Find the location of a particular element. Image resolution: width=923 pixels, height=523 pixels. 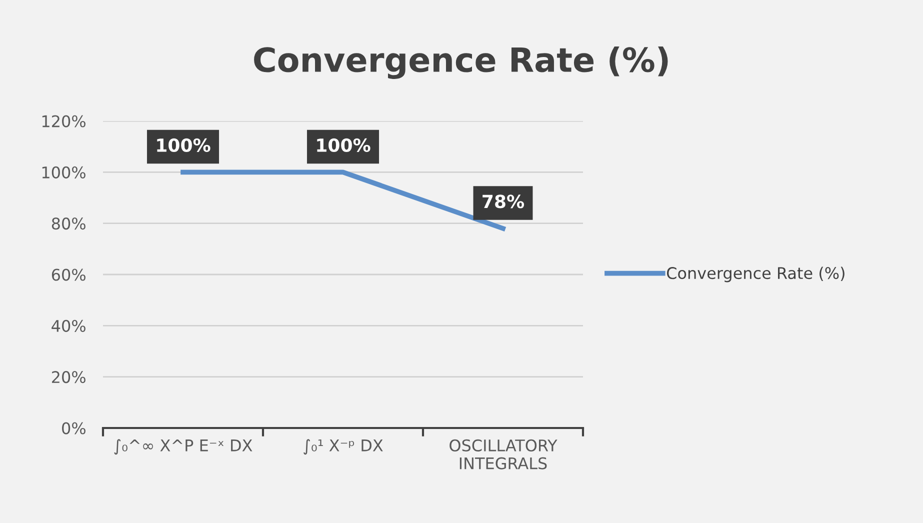

x-tick-label: OSCILLATORY INTEGRALS is located at coordinates (504, 454).